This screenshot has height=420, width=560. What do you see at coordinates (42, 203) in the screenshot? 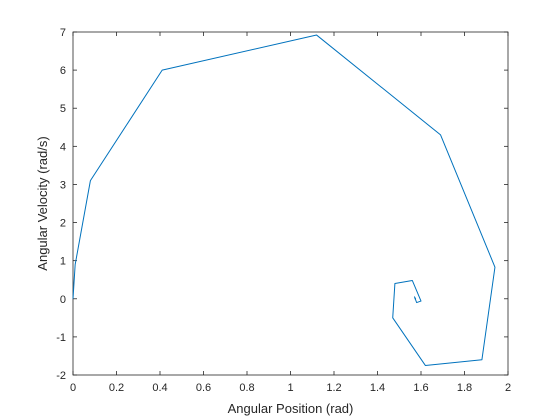
I see `y-axis-label: Angular Velocity (rad/s)` at bounding box center [42, 203].